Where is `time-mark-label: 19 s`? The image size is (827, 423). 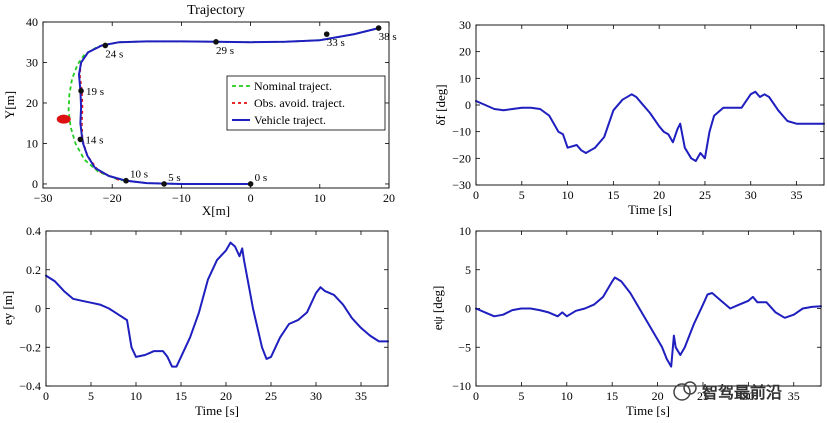
time-mark-label: 19 s is located at coordinates (95, 92).